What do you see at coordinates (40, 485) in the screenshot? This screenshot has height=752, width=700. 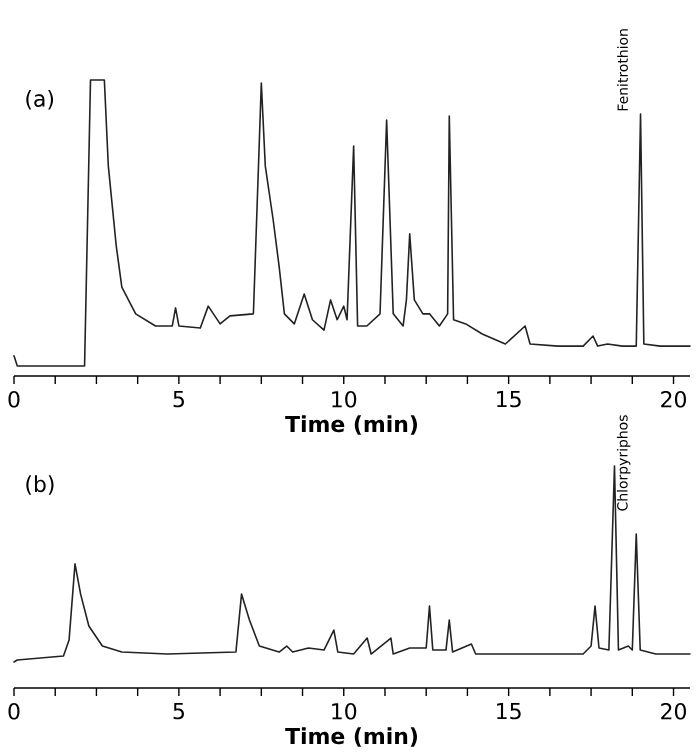 I see `chart-title: (b)` at bounding box center [40, 485].